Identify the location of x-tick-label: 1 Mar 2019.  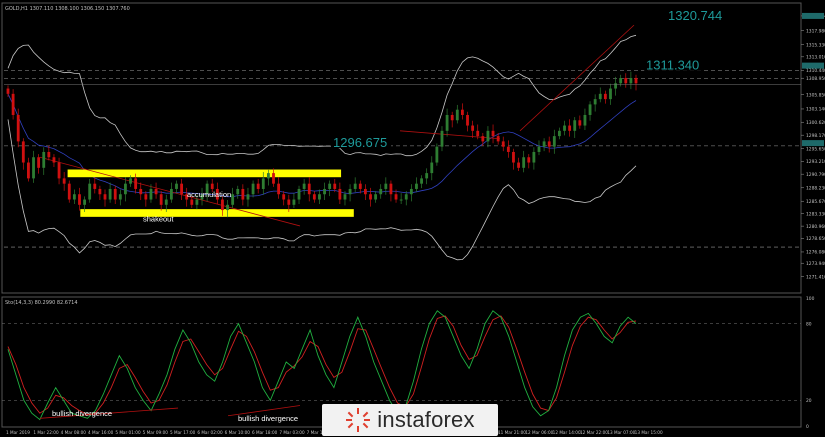
(18, 432).